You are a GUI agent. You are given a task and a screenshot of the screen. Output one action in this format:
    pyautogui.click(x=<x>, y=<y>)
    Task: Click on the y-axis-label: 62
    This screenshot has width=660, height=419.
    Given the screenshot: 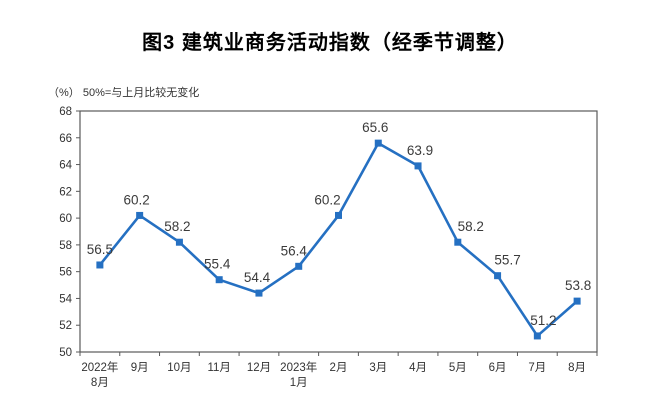 What is the action you would take?
    pyautogui.click(x=65, y=192)
    